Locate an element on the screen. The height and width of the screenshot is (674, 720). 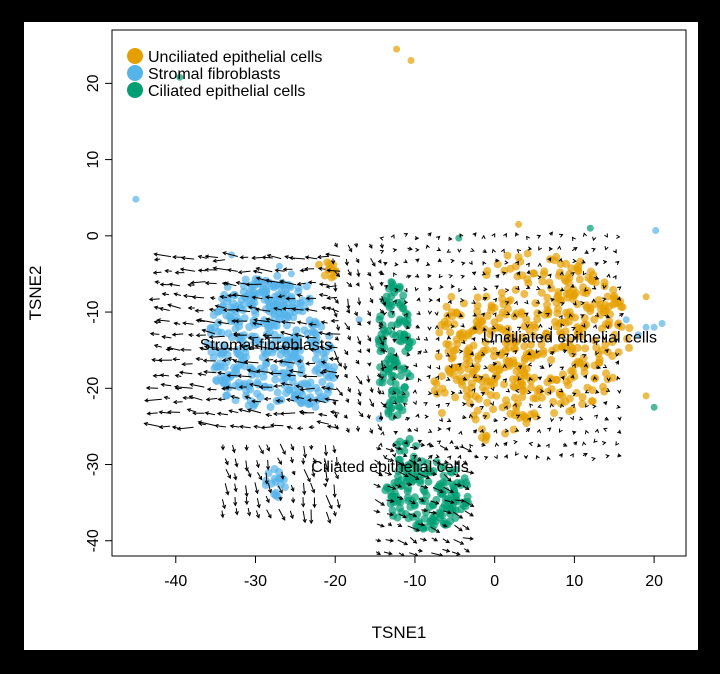
legend-marker is located at coordinates (135, 73).